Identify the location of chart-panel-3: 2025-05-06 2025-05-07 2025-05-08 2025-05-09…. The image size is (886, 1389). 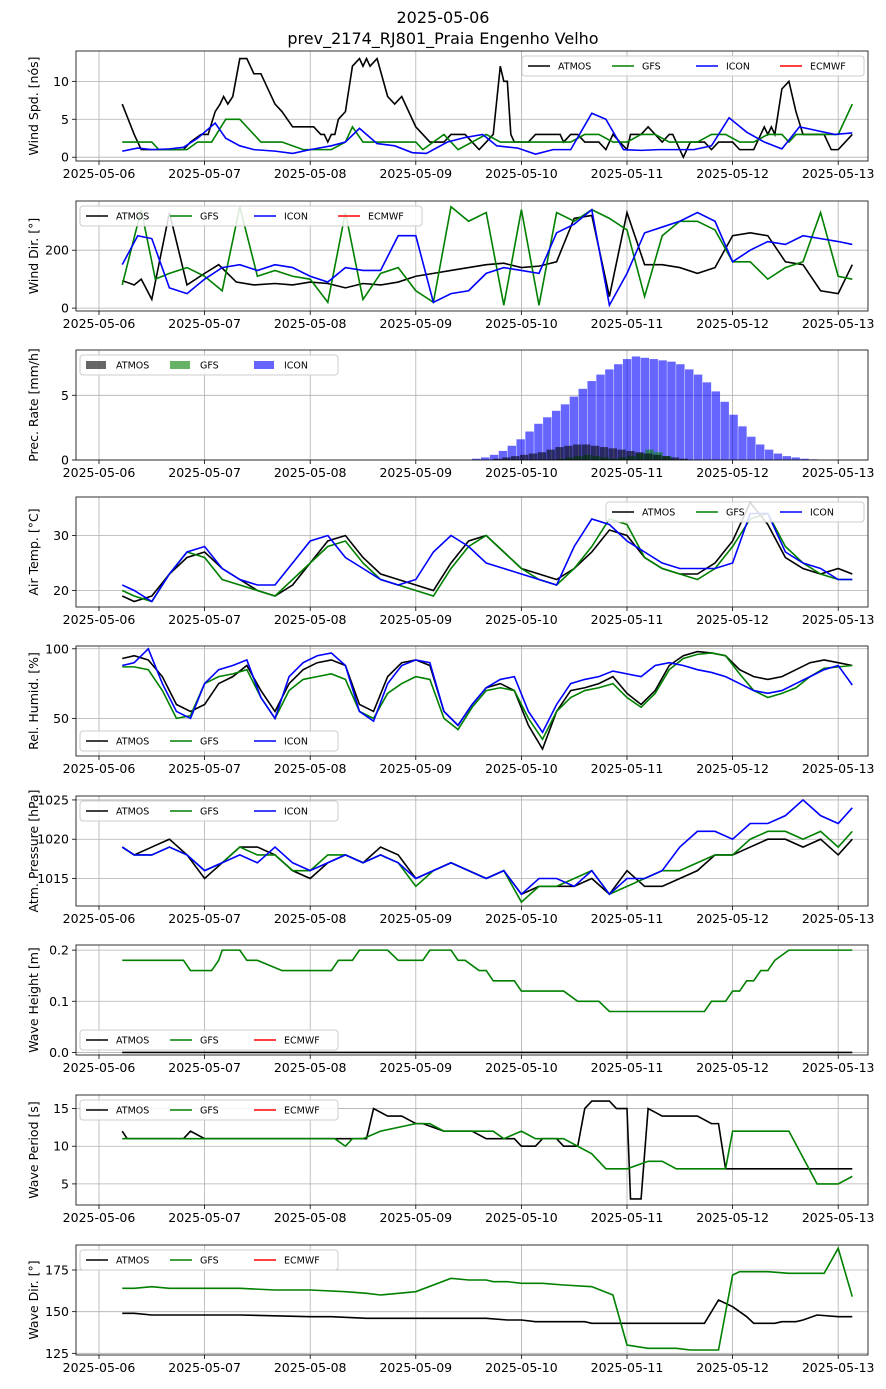
(450, 561).